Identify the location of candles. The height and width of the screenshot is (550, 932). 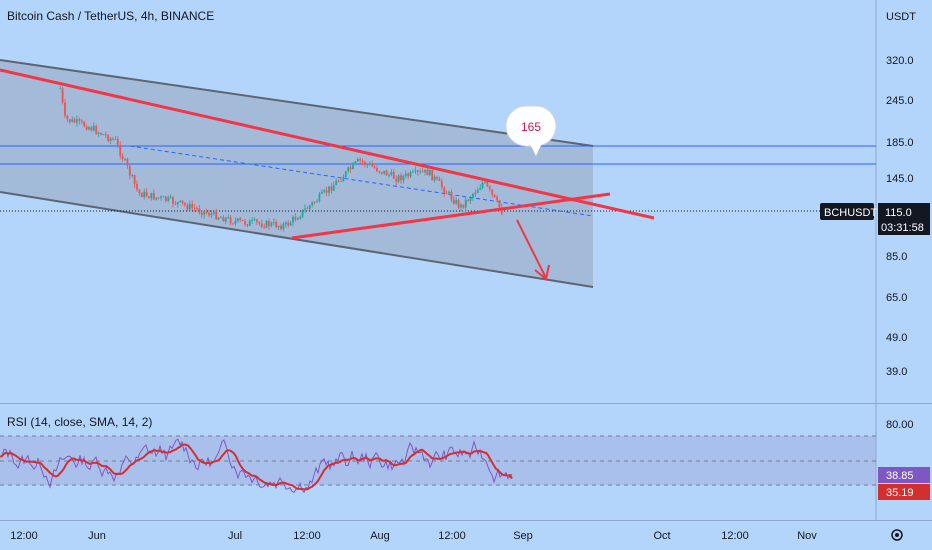
(281, 159).